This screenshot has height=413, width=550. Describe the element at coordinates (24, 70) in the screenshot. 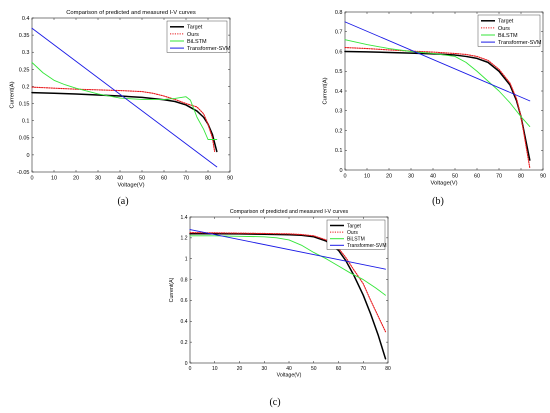

I see `y-tick-label: 0.25` at that location.